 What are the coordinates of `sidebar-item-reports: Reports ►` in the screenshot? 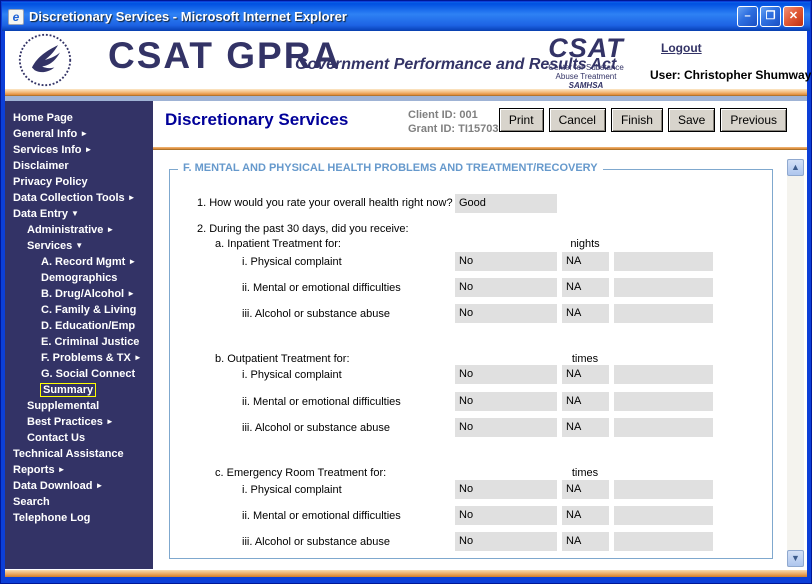 It's located at (39, 470).